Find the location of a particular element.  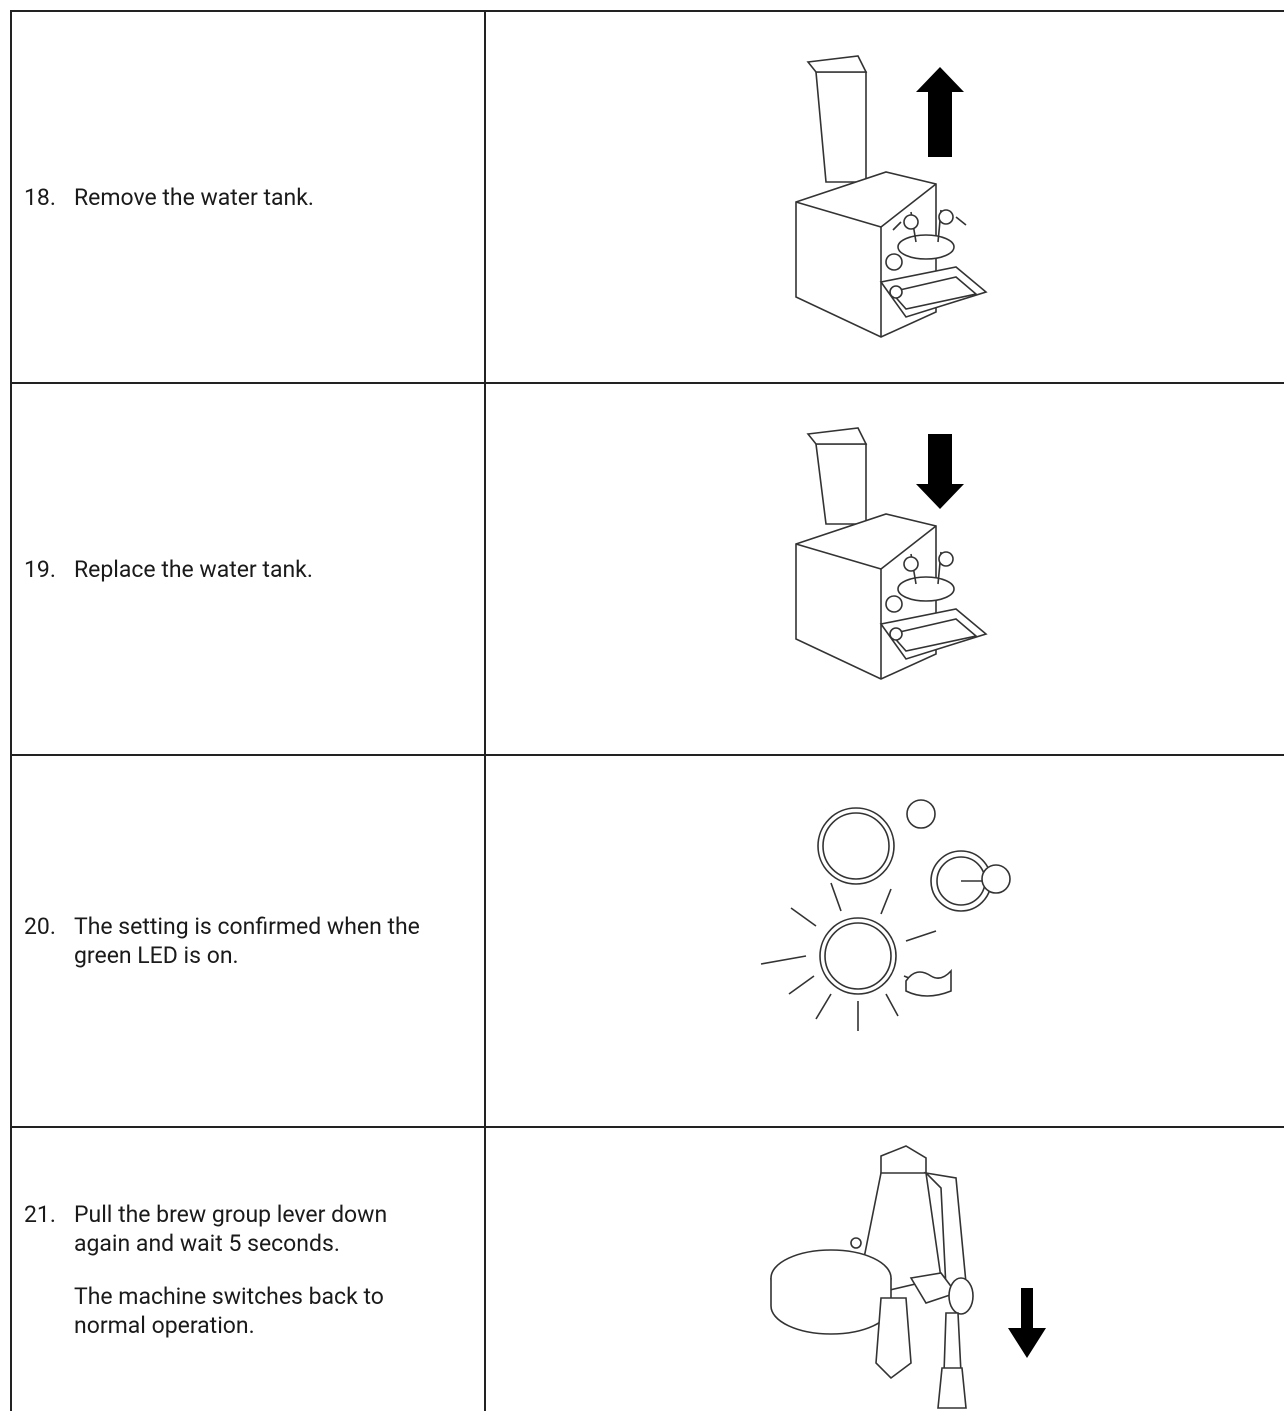

step-cell: 19. Replace the water tank. is located at coordinates (249, 569).